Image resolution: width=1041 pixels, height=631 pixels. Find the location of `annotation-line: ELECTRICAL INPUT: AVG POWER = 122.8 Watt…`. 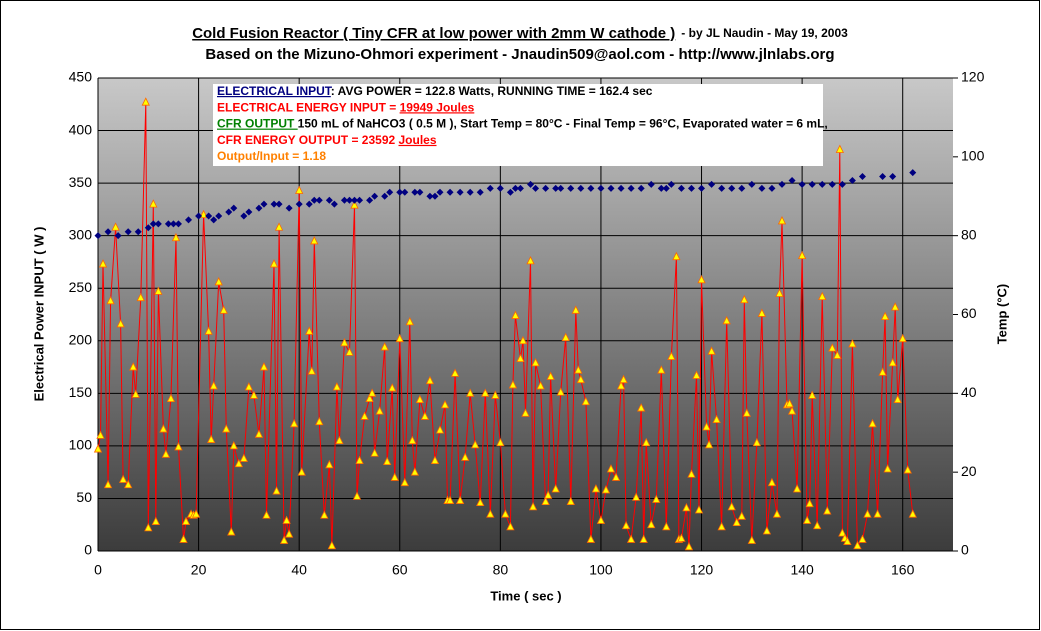

annotation-line: ELECTRICAL INPUT: AVG POWER = 122.8 Watt… is located at coordinates (435, 91).